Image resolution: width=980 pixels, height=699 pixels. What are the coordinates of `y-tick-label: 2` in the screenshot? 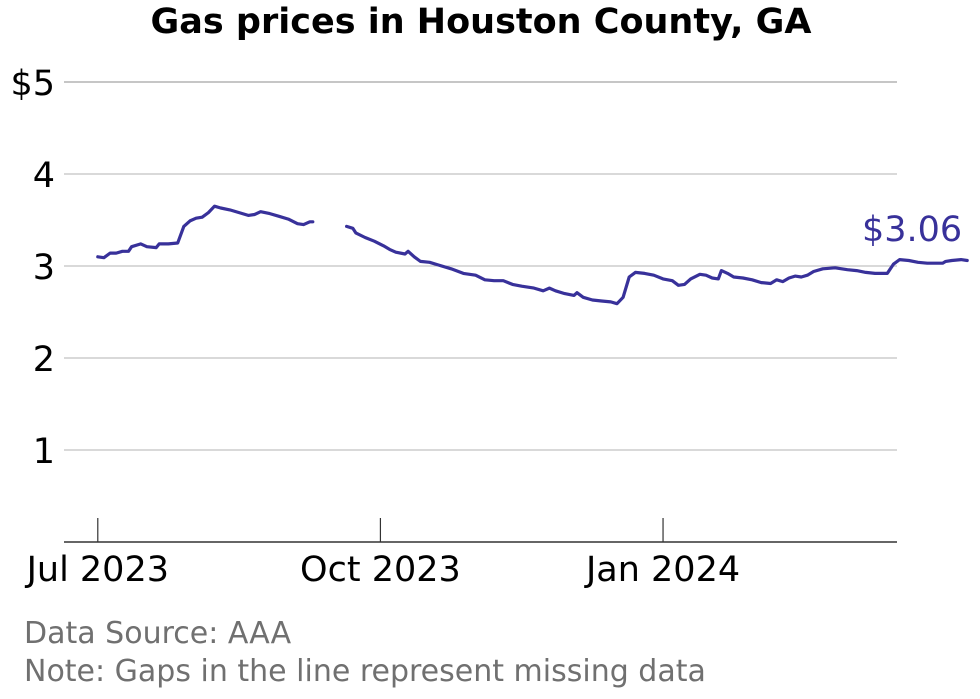 It's located at (44, 360).